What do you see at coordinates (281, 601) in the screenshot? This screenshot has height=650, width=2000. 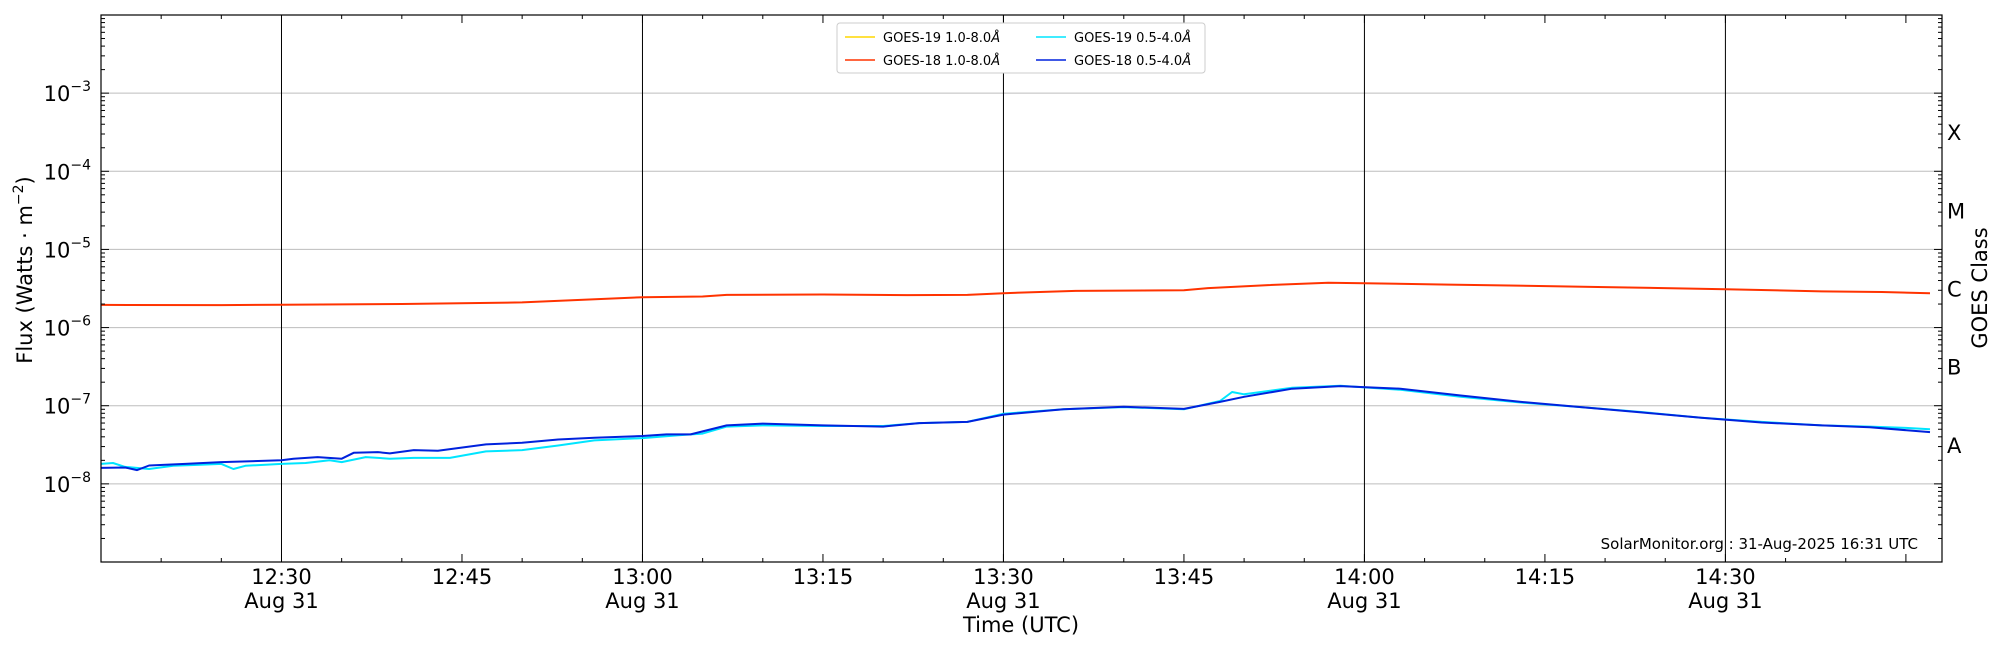 I see `x-tick-date-0: Aug 31` at bounding box center [281, 601].